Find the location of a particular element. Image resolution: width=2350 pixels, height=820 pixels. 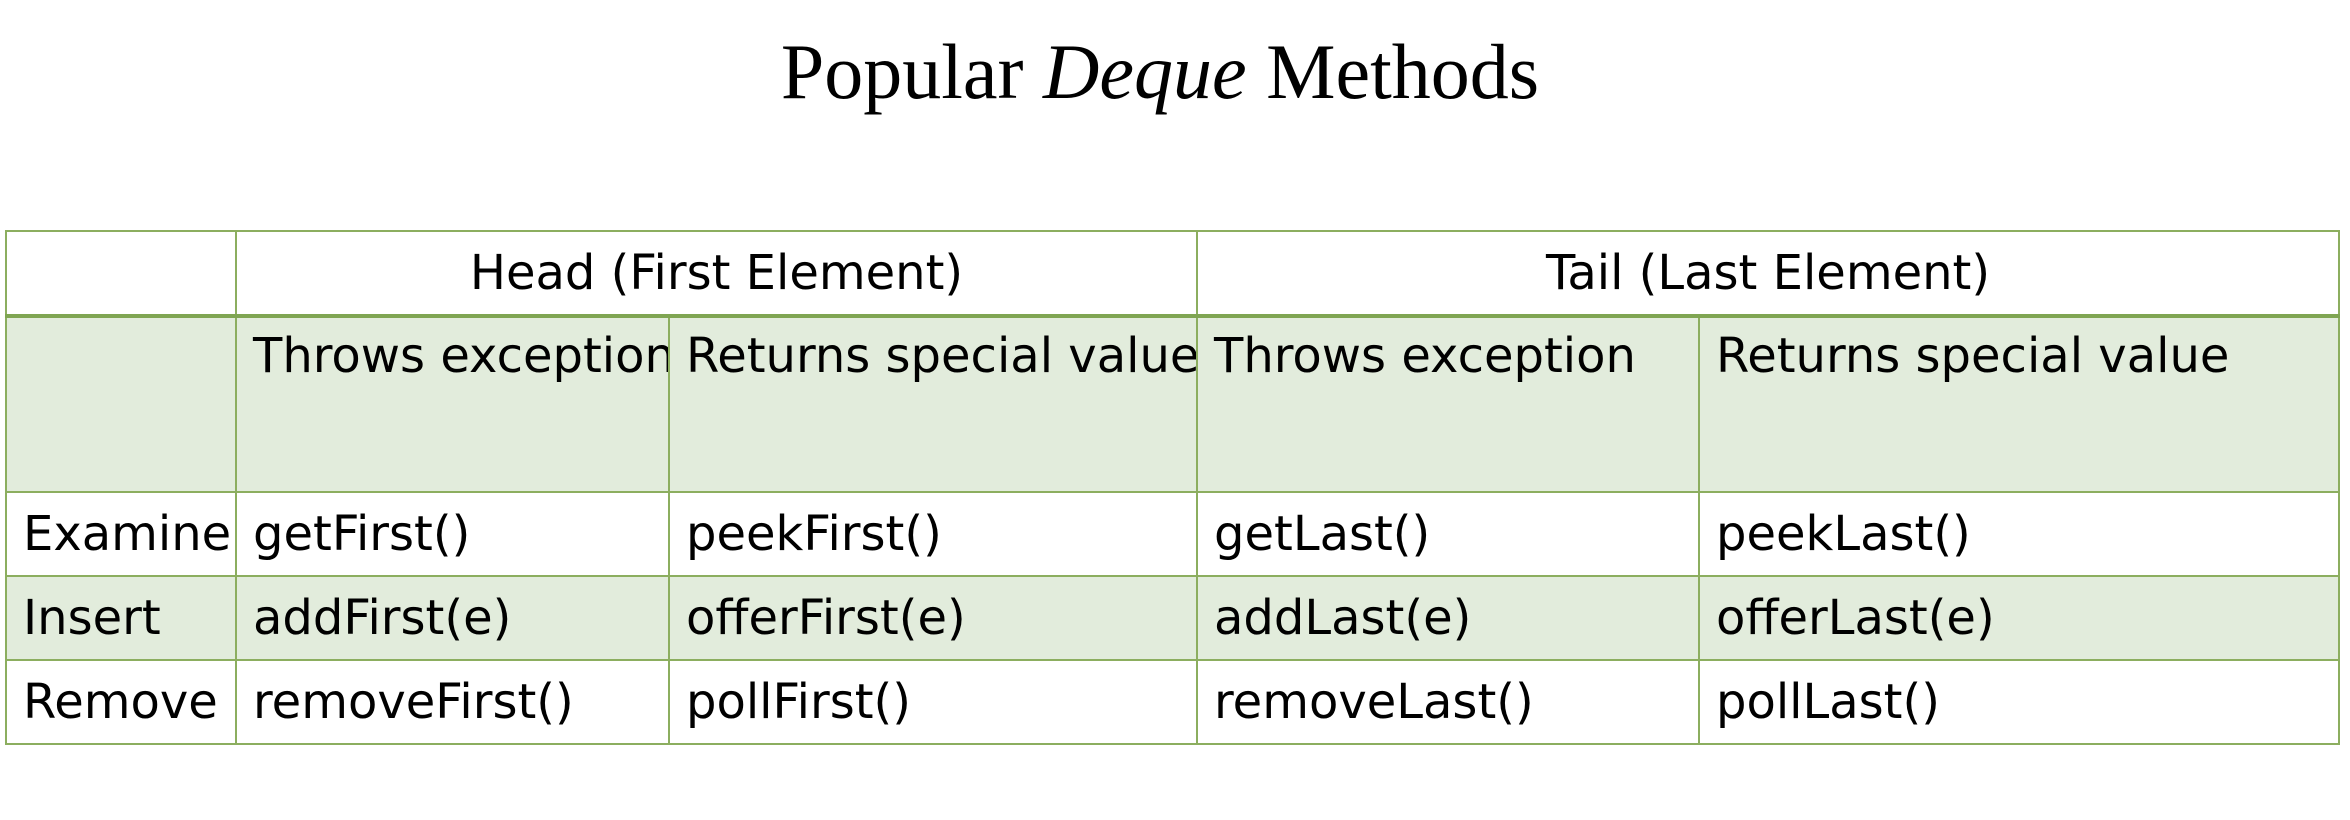

title-prefix: Popular is located at coordinates (912, 71).